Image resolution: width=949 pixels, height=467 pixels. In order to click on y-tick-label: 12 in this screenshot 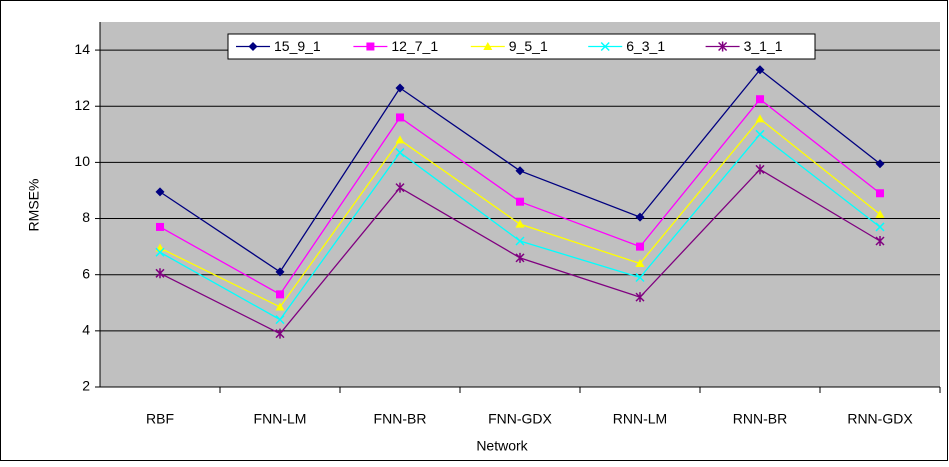, I will do `click(82, 105)`.